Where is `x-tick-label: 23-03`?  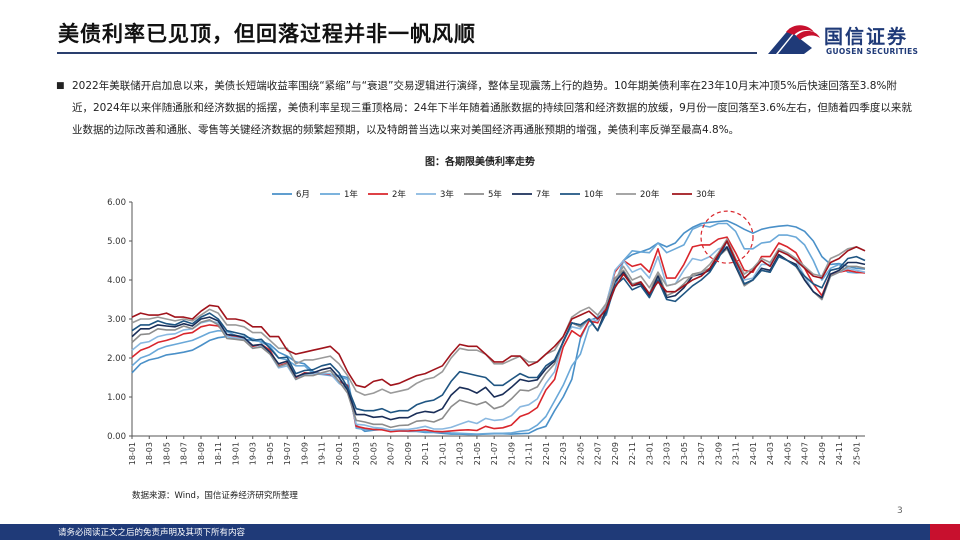 x-tick-label: 23-03 is located at coordinates (667, 453).